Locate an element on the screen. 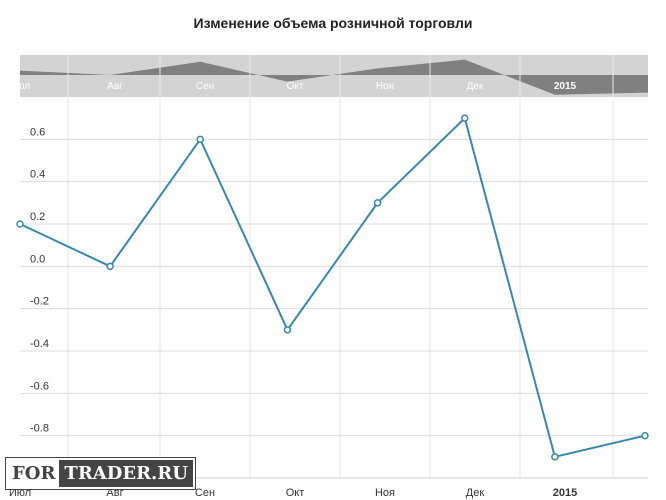 The height and width of the screenshot is (500, 666). y-tick-label: -0.8 is located at coordinates (39, 429).